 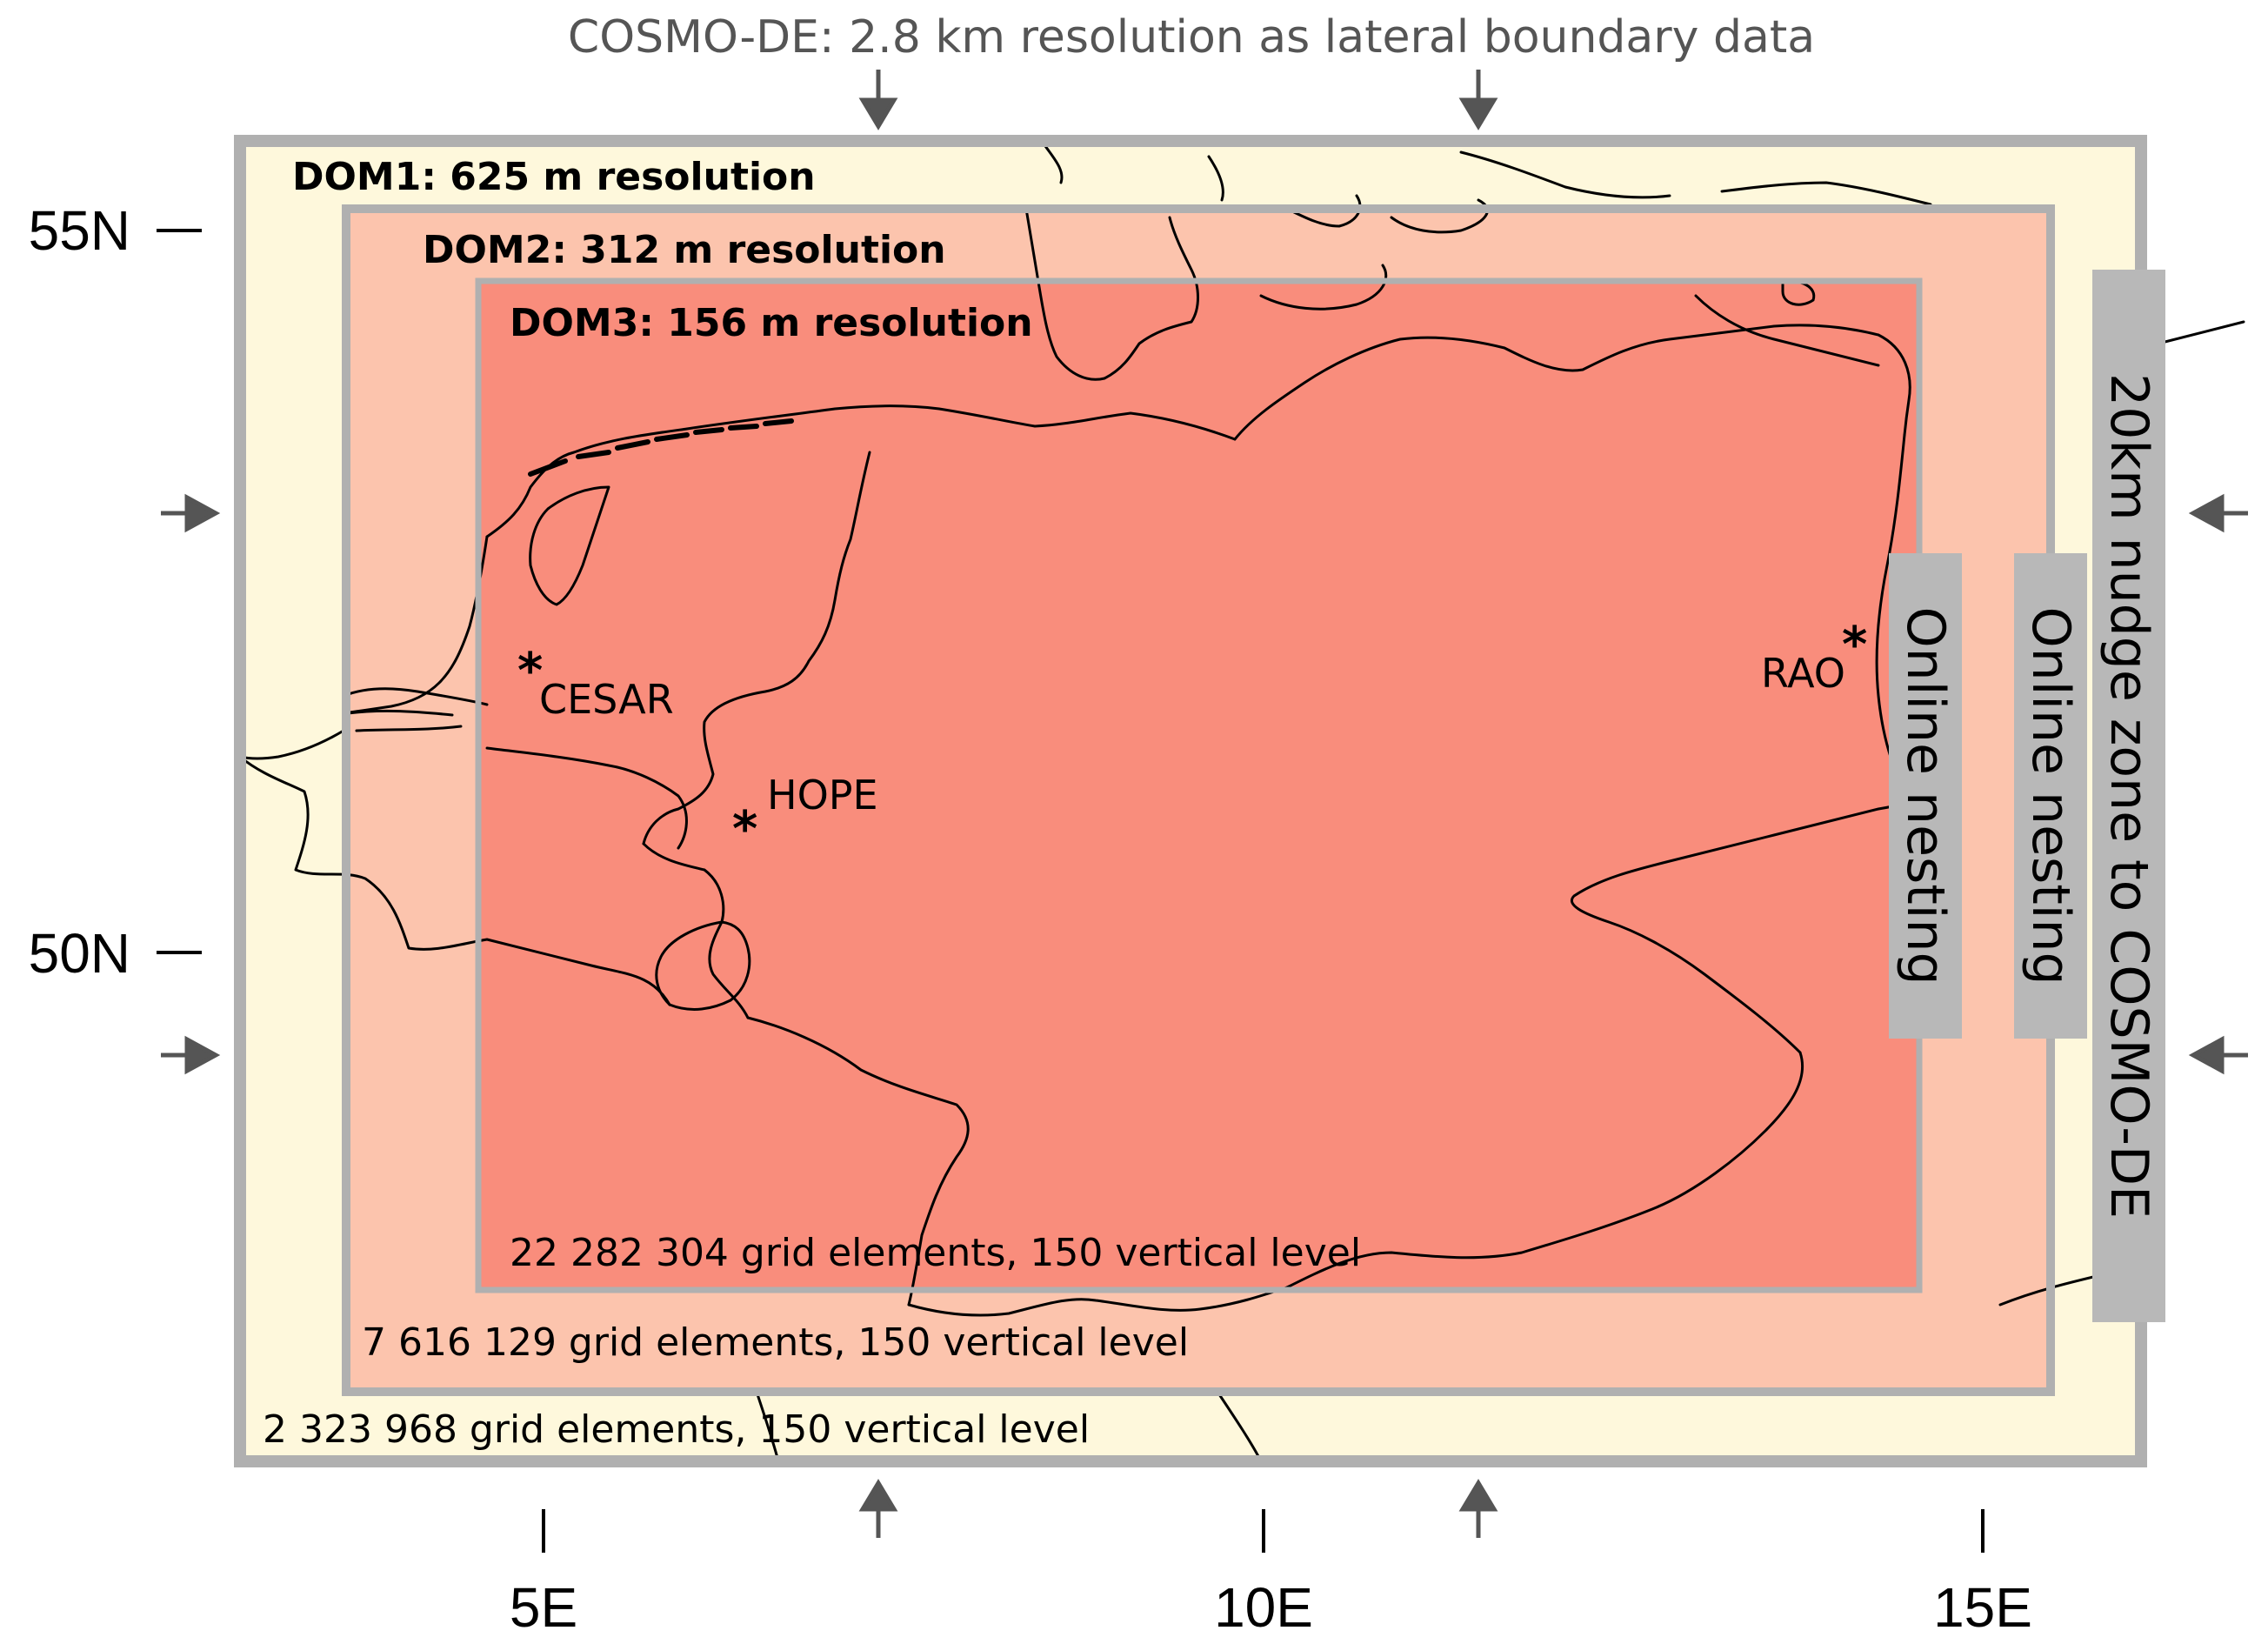 What do you see at coordinates (1803, 673) in the screenshot?
I see `site-rao-label: RAO` at bounding box center [1803, 673].